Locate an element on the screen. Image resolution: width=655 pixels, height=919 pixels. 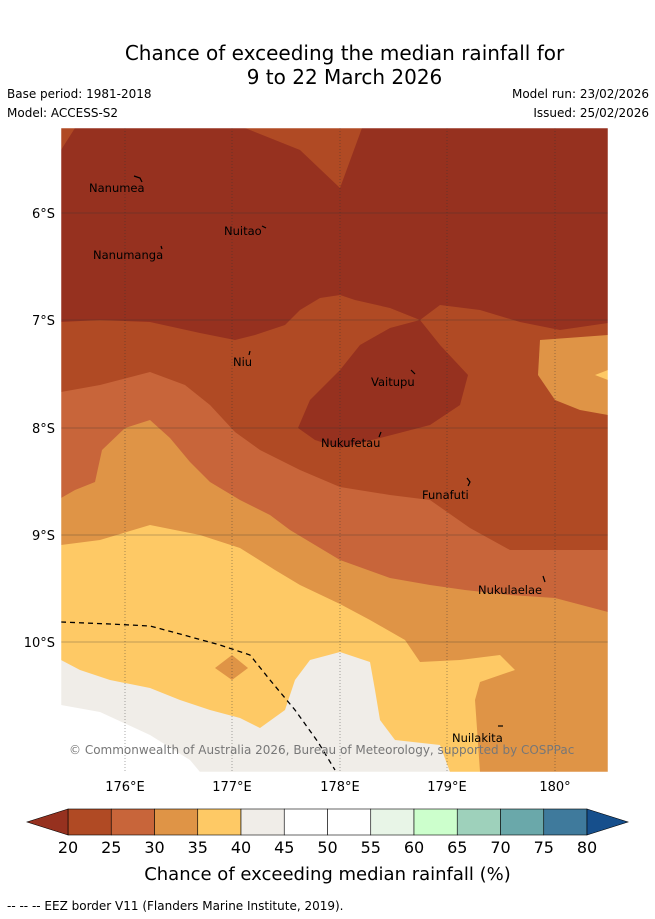
lon-labels: 176°E 177°E 178°E 179°E 180° is located at coordinates (337, 787).